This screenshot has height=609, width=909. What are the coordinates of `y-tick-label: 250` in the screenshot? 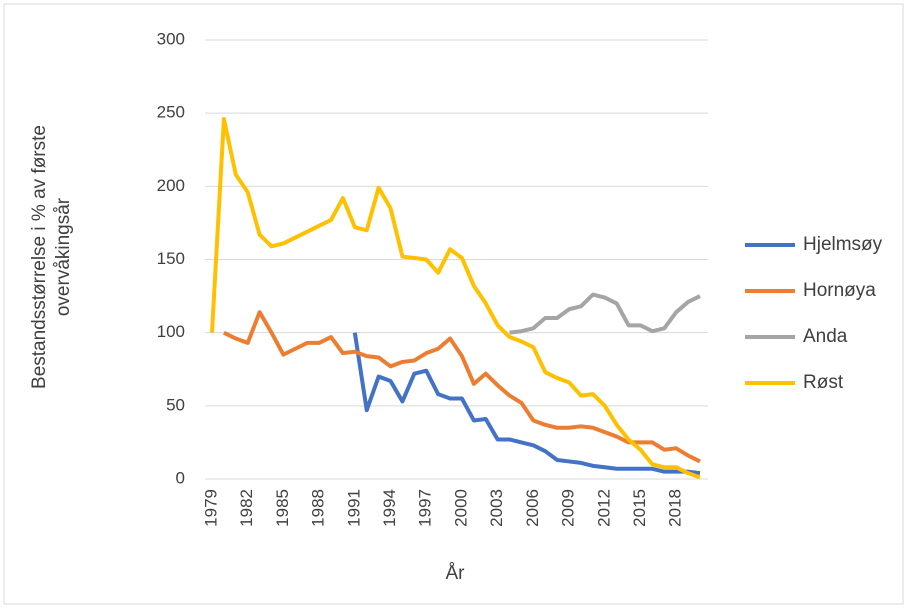 It's located at (171, 112).